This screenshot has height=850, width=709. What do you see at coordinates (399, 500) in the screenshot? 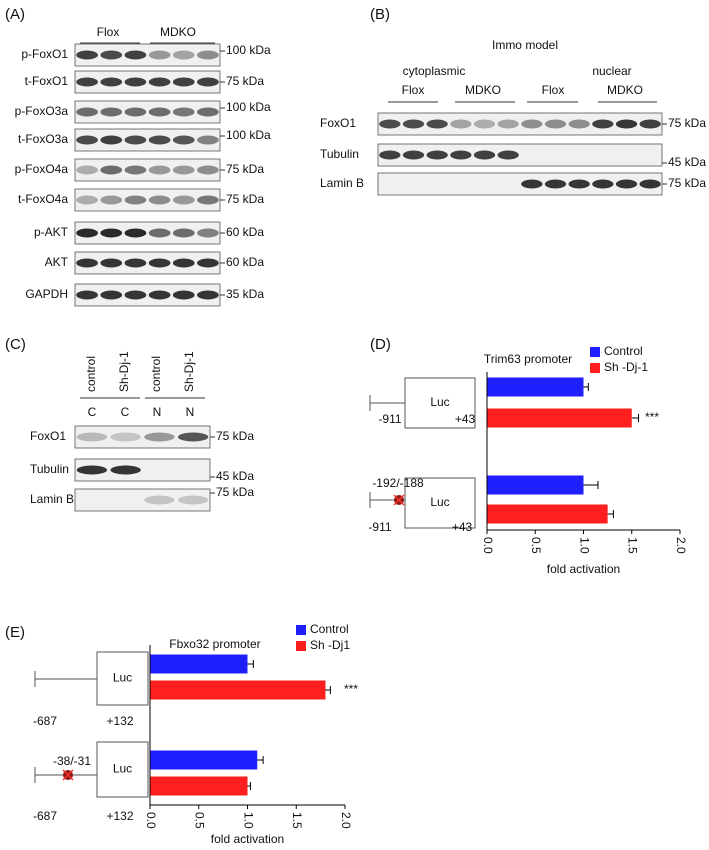
I see `mutation-x` at bounding box center [399, 500].